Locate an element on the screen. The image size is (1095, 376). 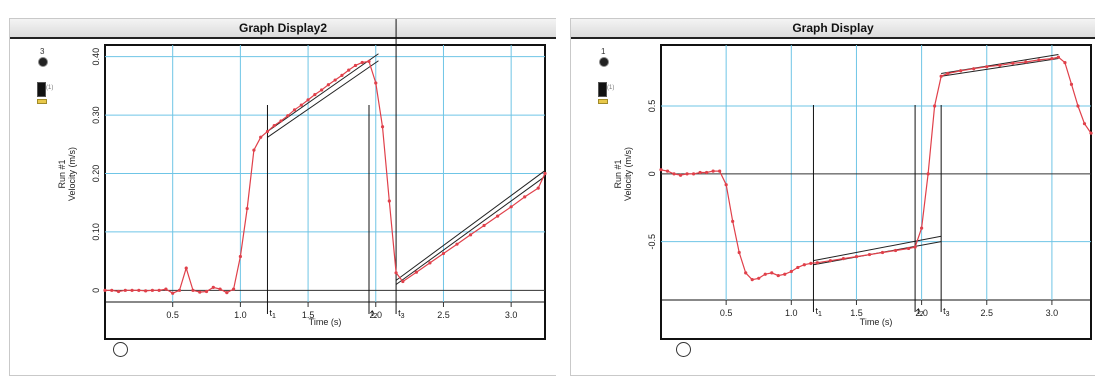
legend-swatch-icon is located at coordinates (42, 101).